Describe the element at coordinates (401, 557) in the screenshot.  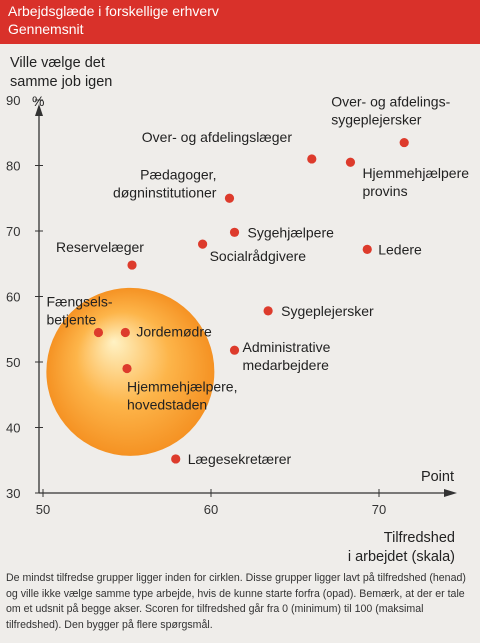
I see `x-axis-title-line-2: i arbejdet (skala)` at that location.